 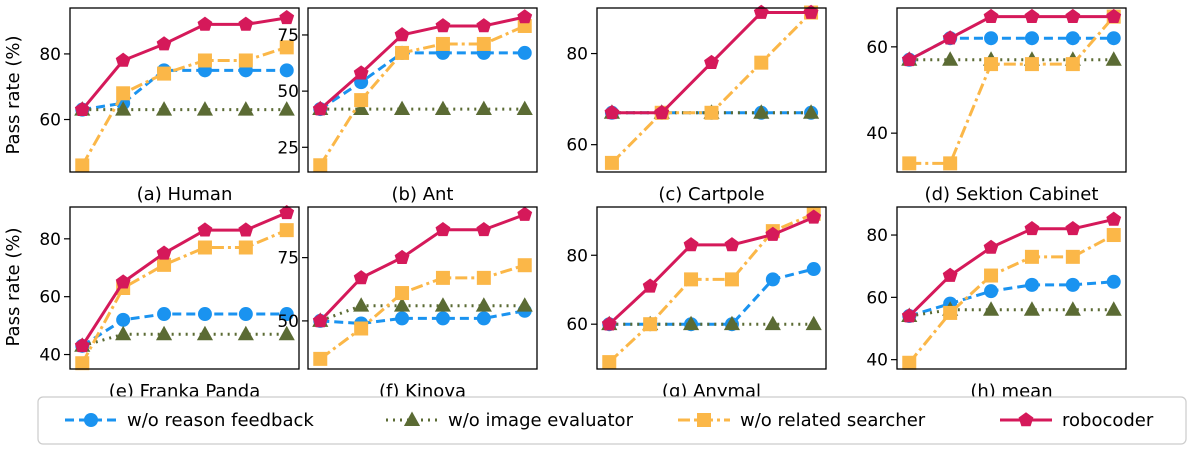 I want to click on legend-entry-image-evaluator: w/o image evaluator, so click(x=510, y=420).